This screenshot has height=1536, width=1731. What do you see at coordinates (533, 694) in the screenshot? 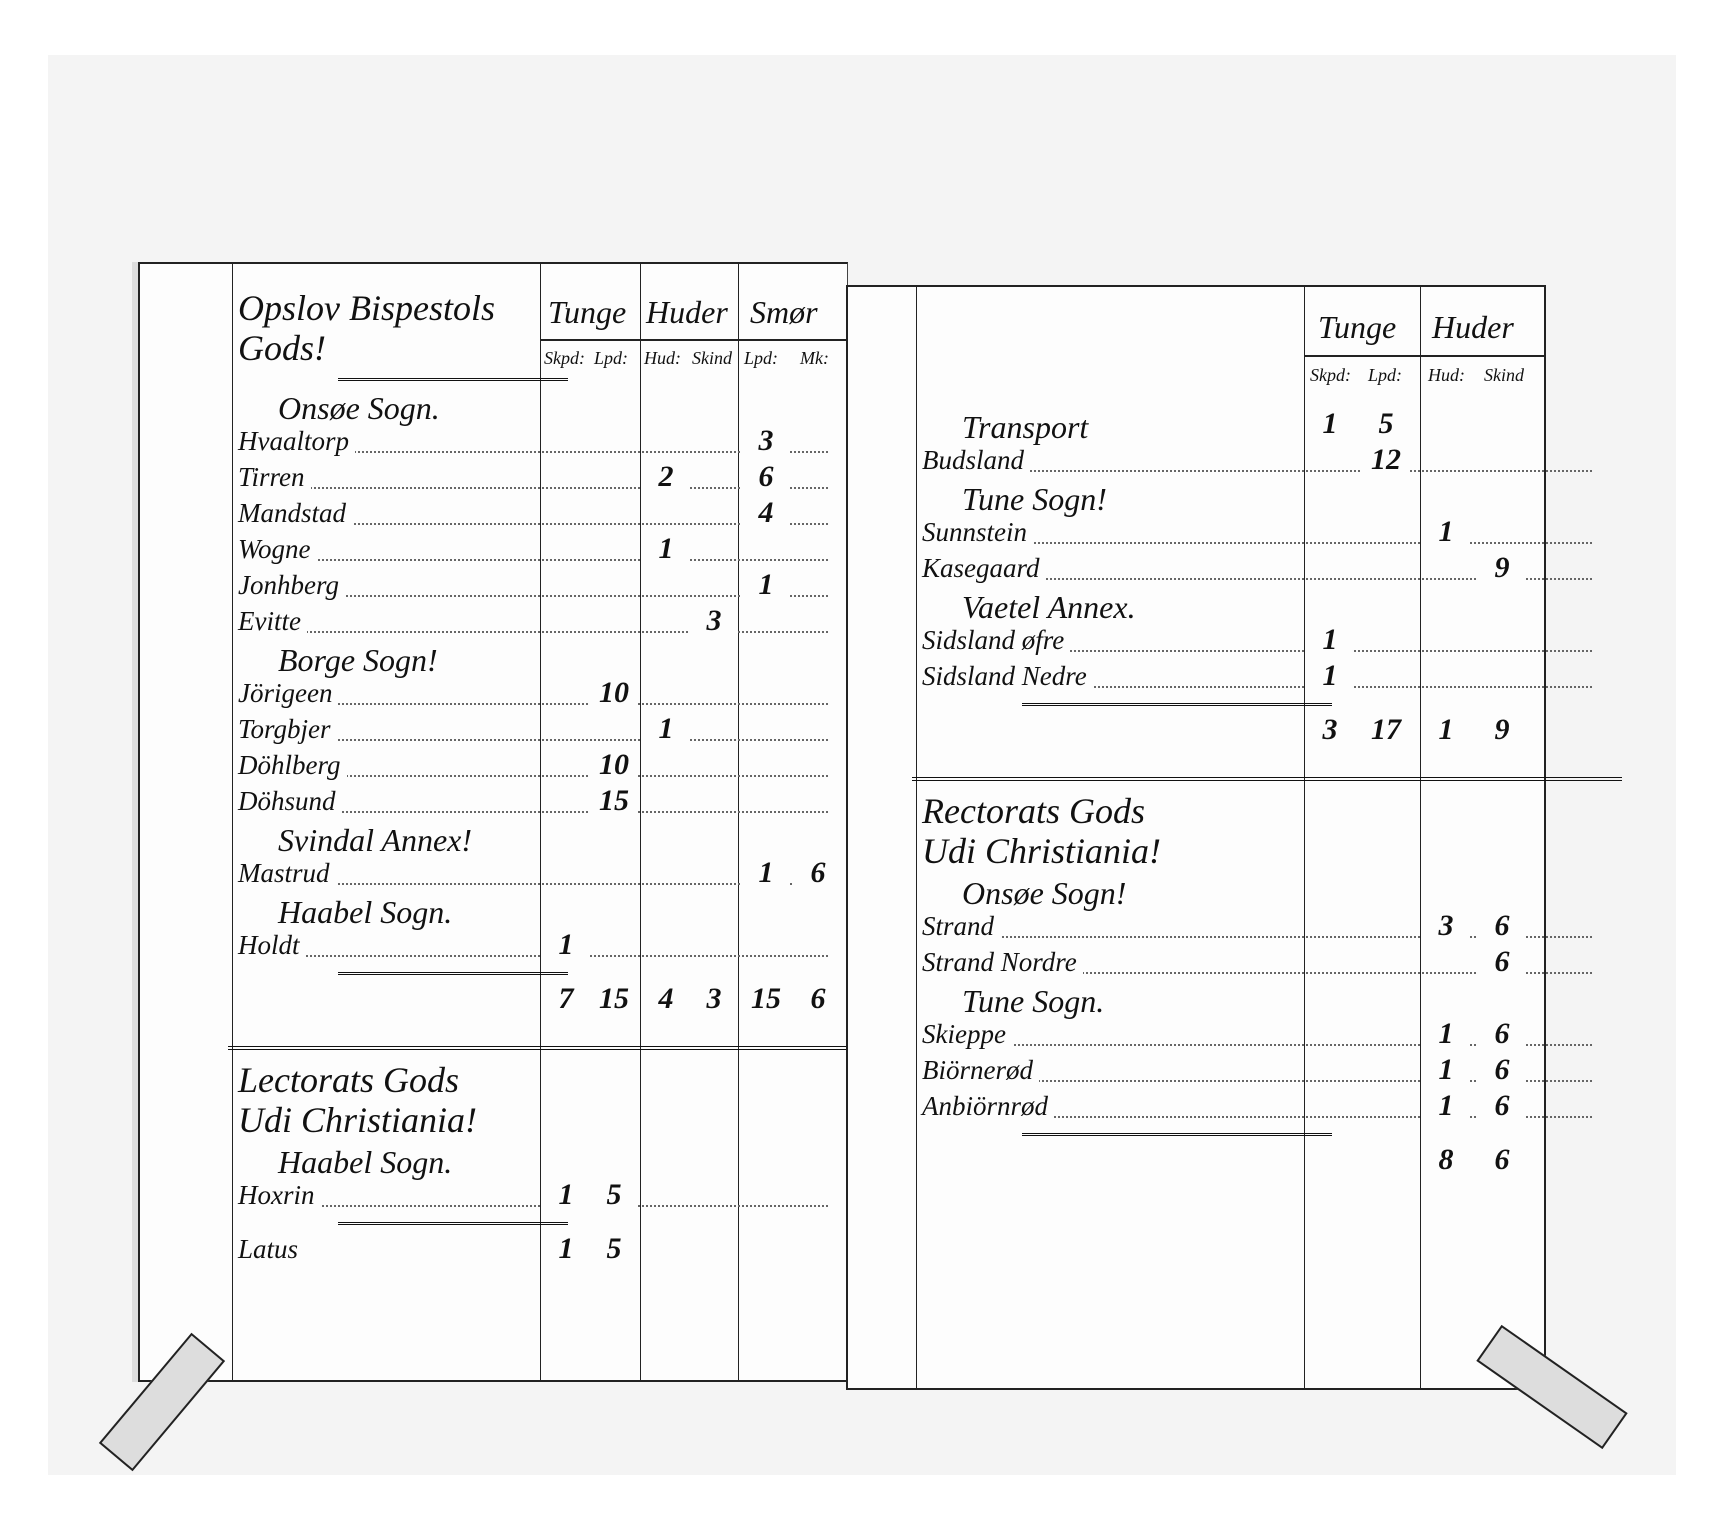
I see `table-row: Jörigeen 10` at bounding box center [533, 694].